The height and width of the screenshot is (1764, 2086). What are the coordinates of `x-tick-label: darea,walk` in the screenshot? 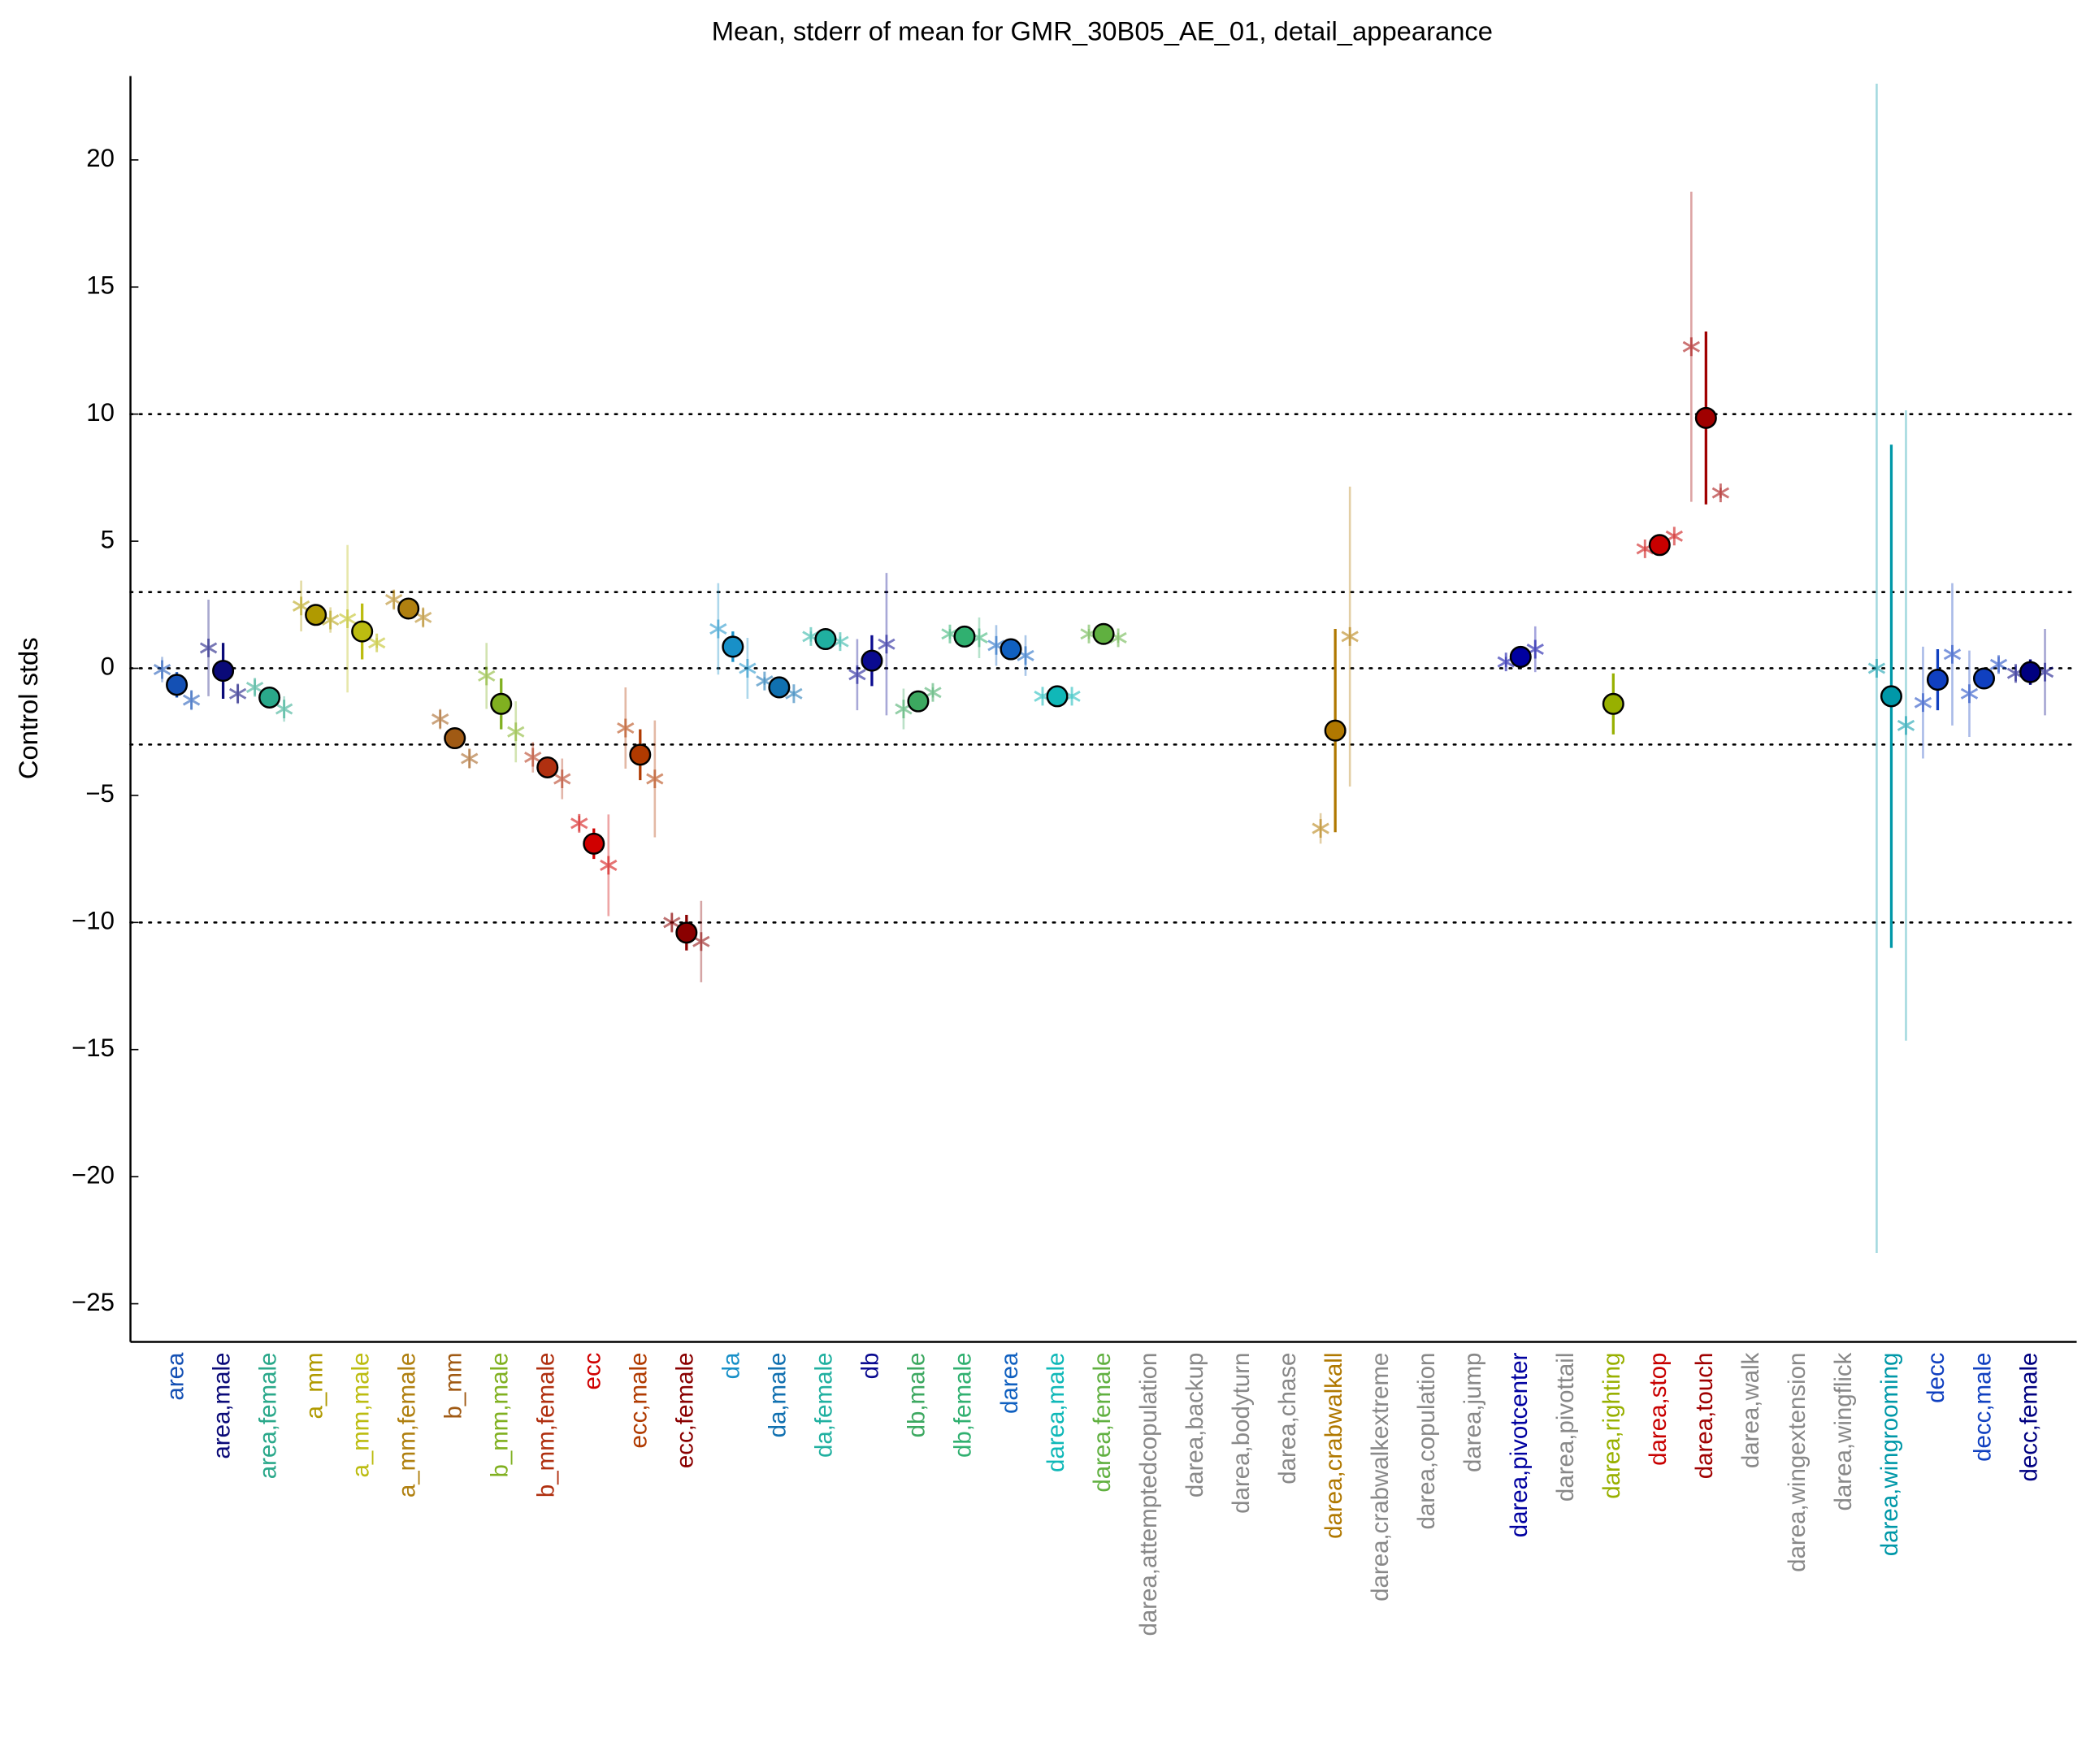 It's located at (1750, 1410).